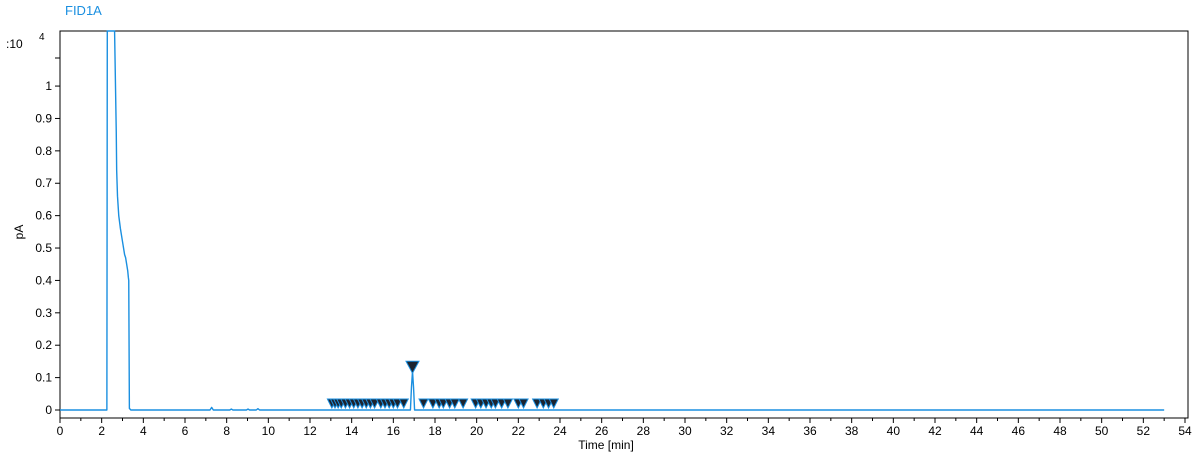 Image resolution: width=1201 pixels, height=459 pixels. What do you see at coordinates (185, 431) in the screenshot?
I see `x-tick-label: 6` at bounding box center [185, 431].